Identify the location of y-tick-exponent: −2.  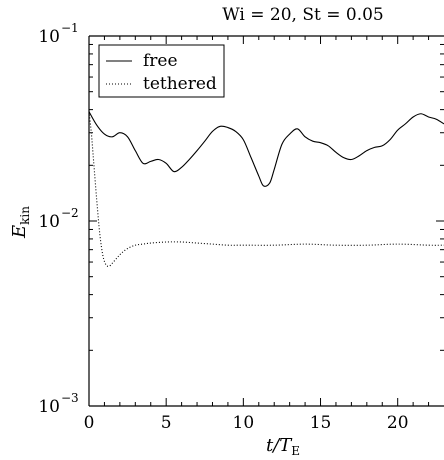
(70, 213).